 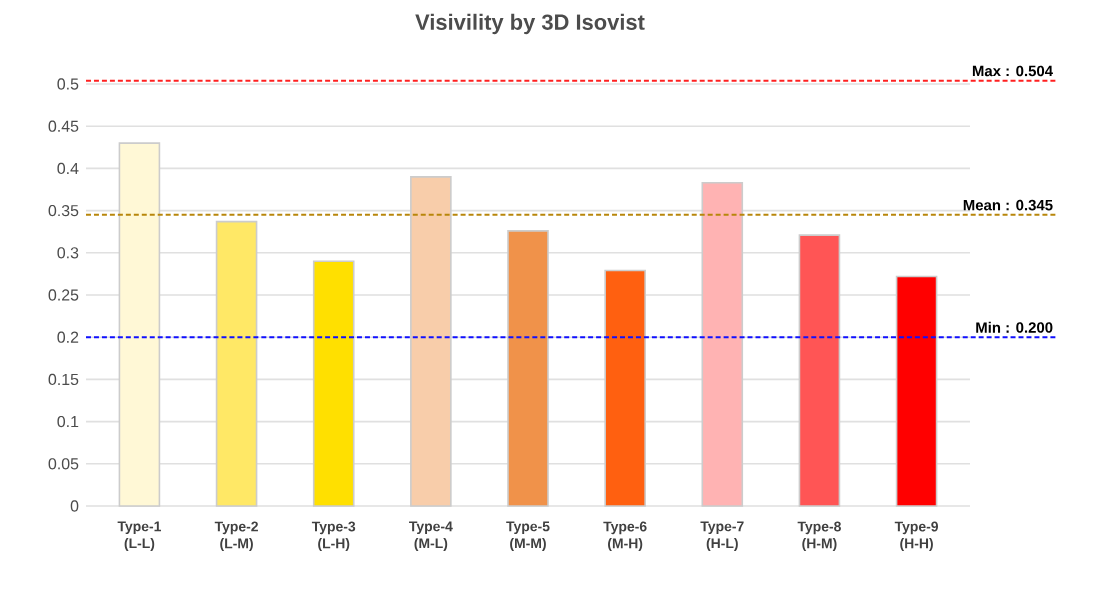 I want to click on chart-title: Visivility by 3D Isovist, so click(x=530, y=24).